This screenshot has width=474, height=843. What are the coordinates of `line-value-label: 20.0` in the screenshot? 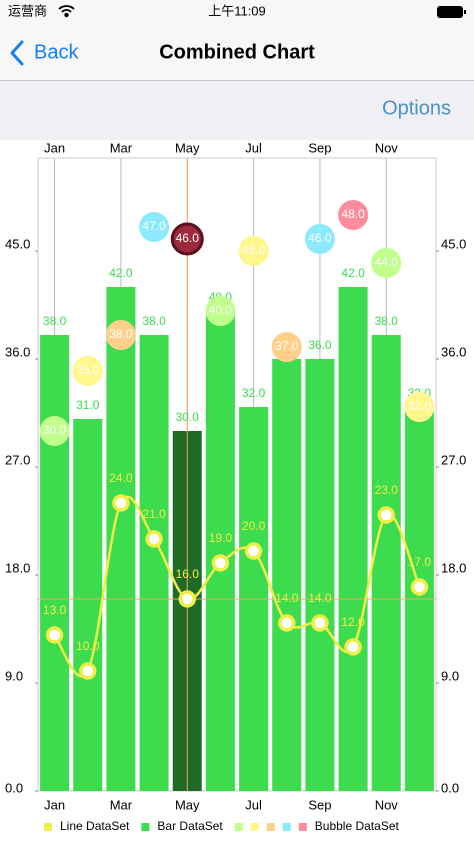 It's located at (254, 526).